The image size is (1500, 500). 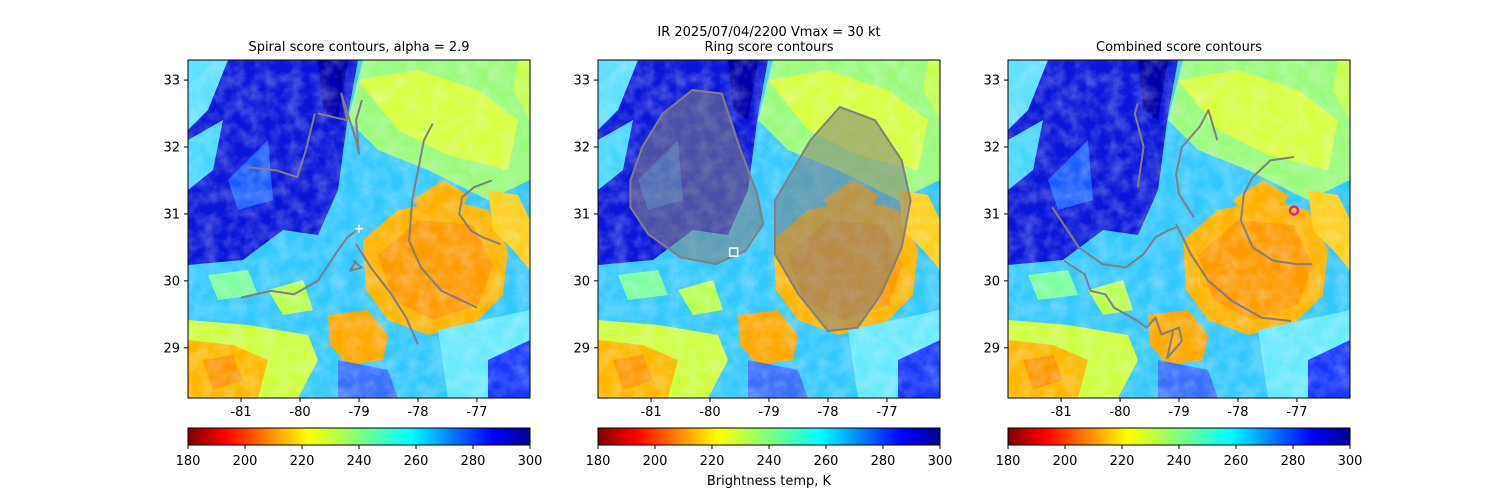 I want to click on figure-suptitle: IR 2025/07/04/2200 Vmax = 30 kt, so click(x=768, y=32).